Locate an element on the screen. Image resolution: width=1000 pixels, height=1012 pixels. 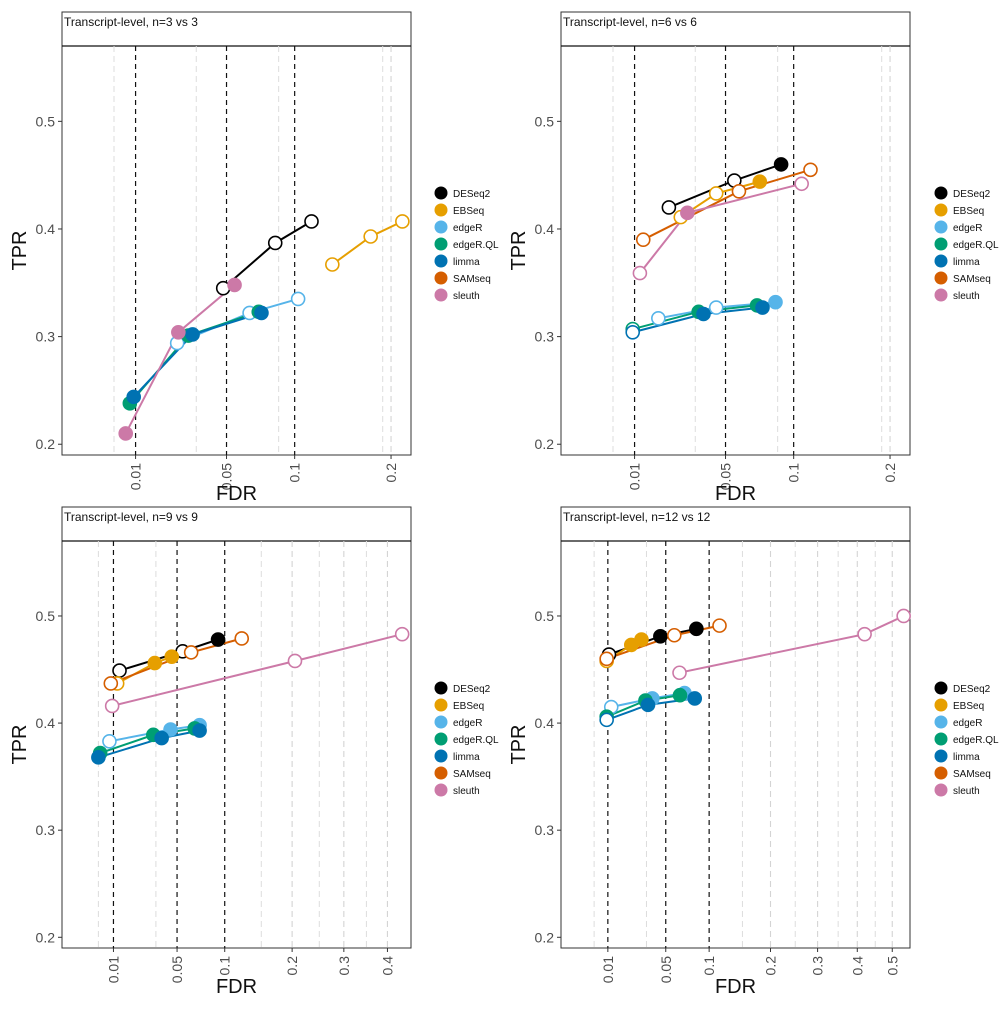
panel-title: Transcript-level, n=3 vs 3 is located at coordinates (131, 22).